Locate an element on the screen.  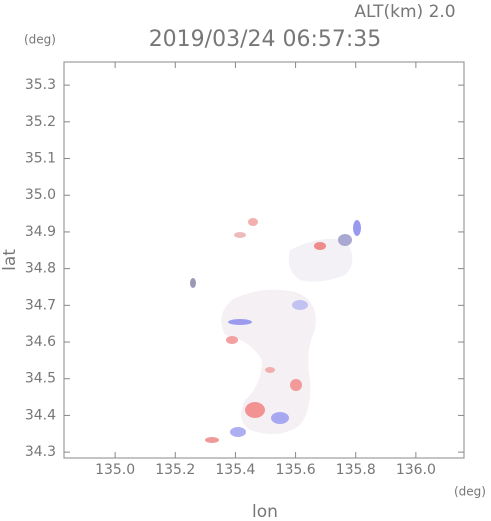
x-tick-label: 135.0 is located at coordinates (115, 470).